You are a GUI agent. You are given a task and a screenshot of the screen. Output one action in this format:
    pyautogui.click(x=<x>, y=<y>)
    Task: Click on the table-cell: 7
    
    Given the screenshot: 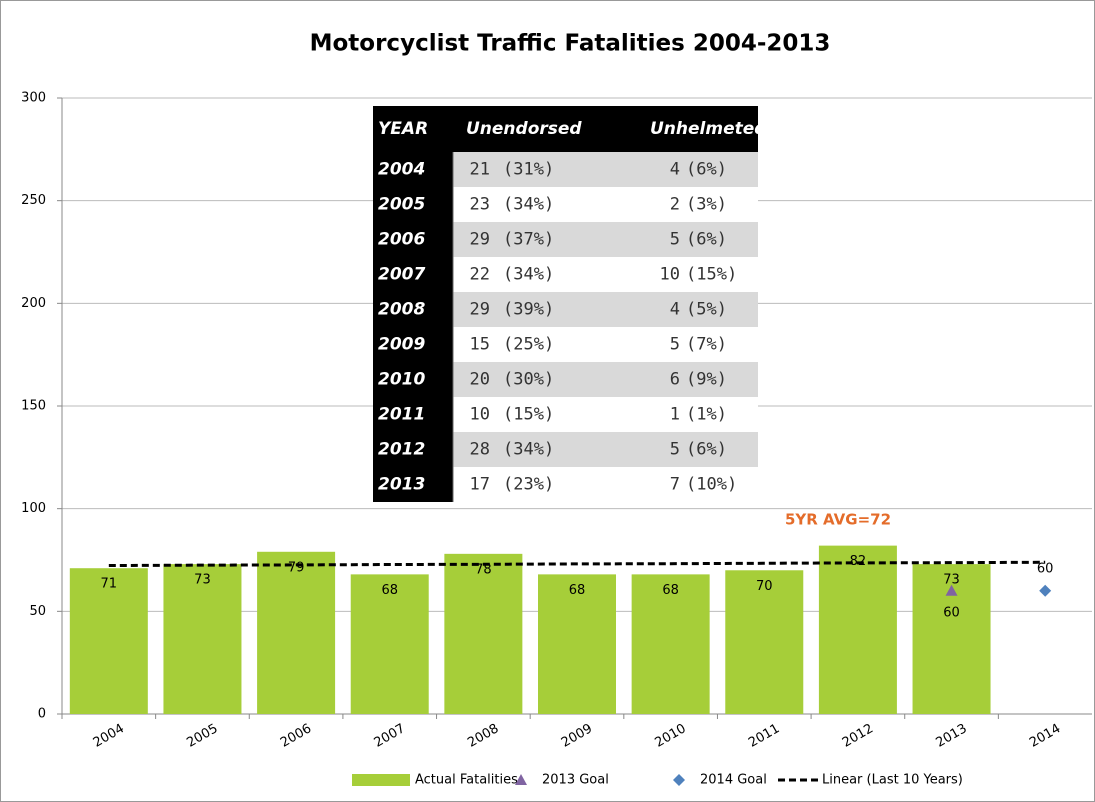 What is the action you would take?
    pyautogui.click(x=675, y=485)
    